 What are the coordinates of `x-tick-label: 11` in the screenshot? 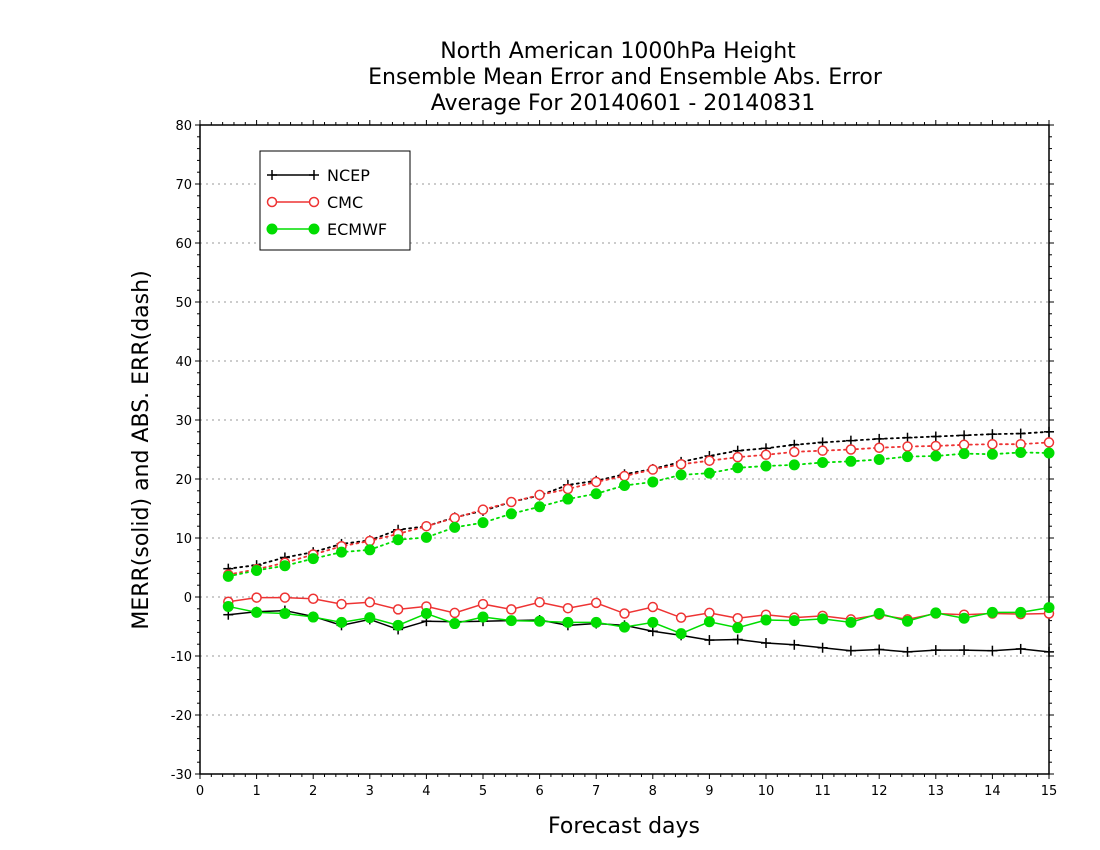 It's located at (822, 791).